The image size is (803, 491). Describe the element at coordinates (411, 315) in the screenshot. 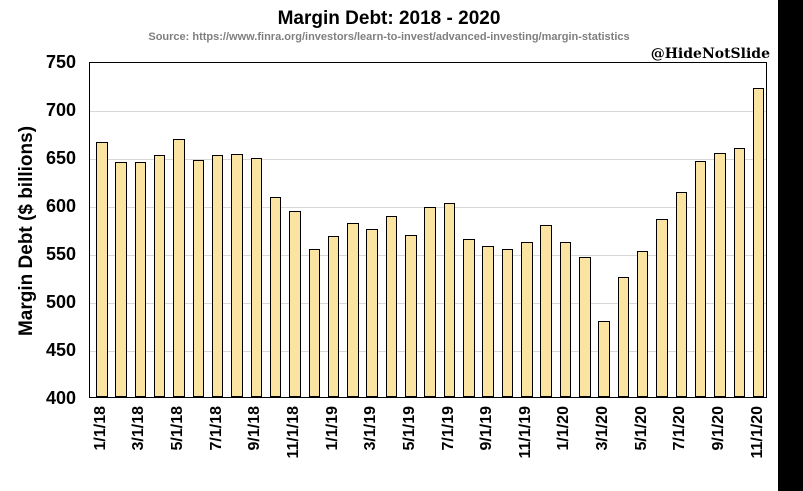

I see `bar-5/1/19` at that location.